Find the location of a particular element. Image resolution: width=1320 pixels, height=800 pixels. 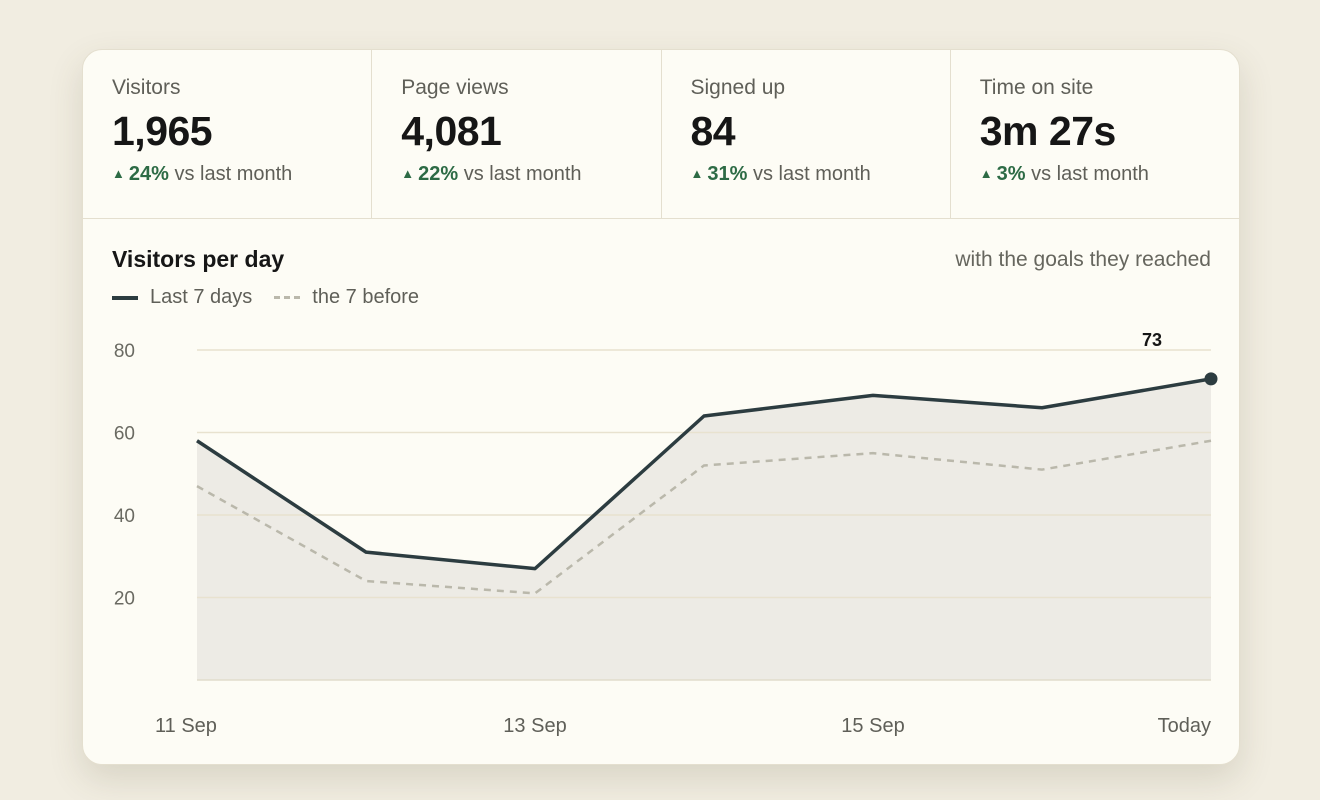

data-point-today is located at coordinates (1211, 379).